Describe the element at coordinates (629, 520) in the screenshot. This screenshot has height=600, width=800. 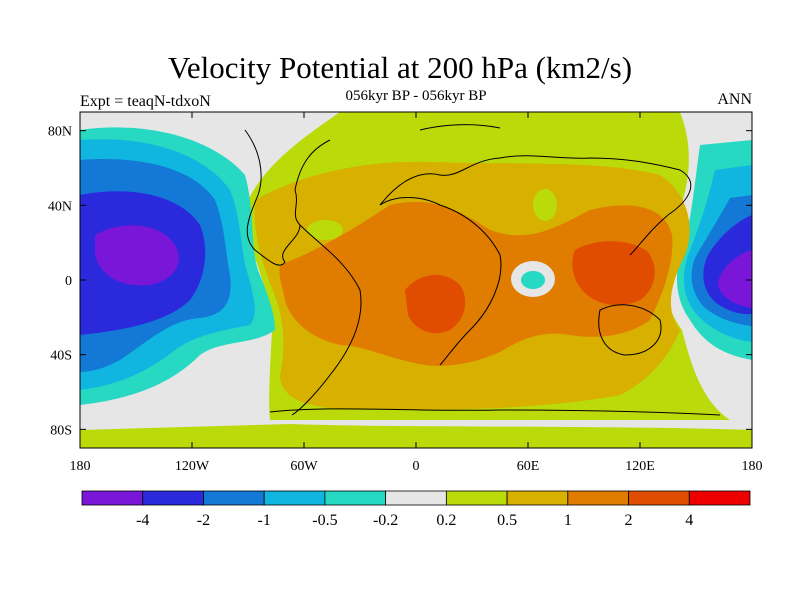
I see `colorbar-label: 2` at that location.